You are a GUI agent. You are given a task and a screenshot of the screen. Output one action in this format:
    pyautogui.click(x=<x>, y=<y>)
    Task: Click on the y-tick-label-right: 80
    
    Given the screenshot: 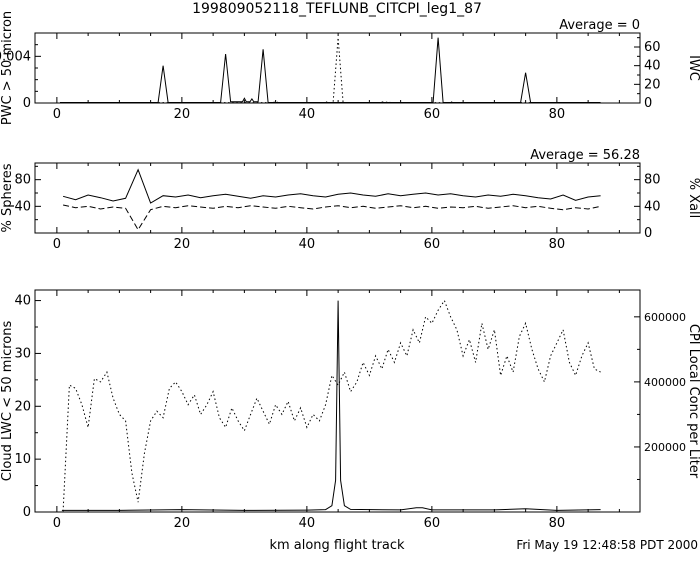 What is the action you would take?
    pyautogui.click(x=652, y=180)
    